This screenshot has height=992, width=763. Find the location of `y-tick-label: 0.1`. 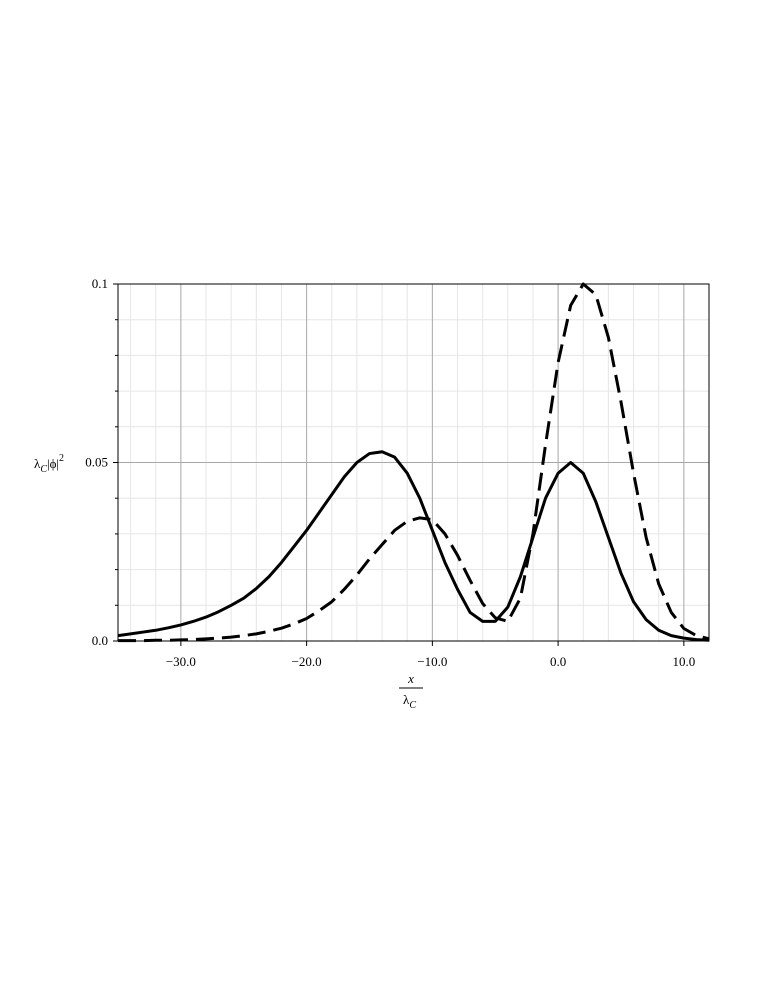

y-tick-label: 0.1 is located at coordinates (100, 283).